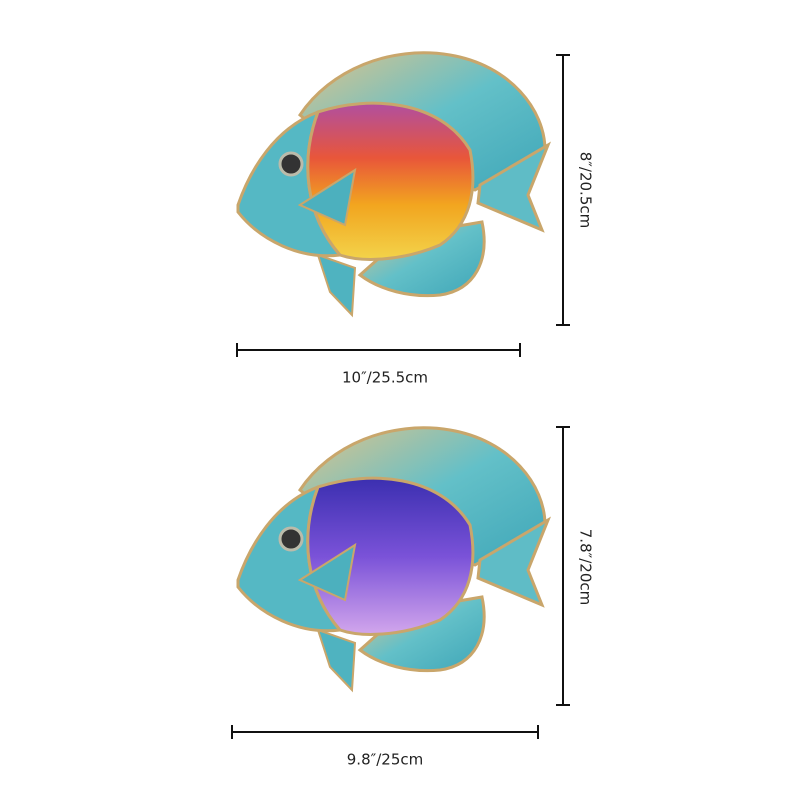 The height and width of the screenshot is (800, 800). I want to click on fish-warm, so click(393, 184).